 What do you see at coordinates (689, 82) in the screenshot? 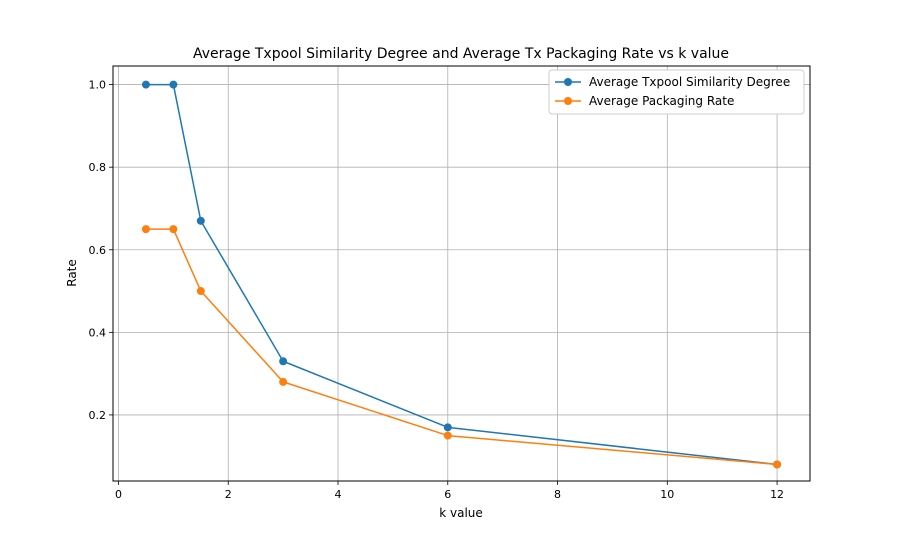
I see `legend-label: Average Txpool Similarity Degree` at bounding box center [689, 82].